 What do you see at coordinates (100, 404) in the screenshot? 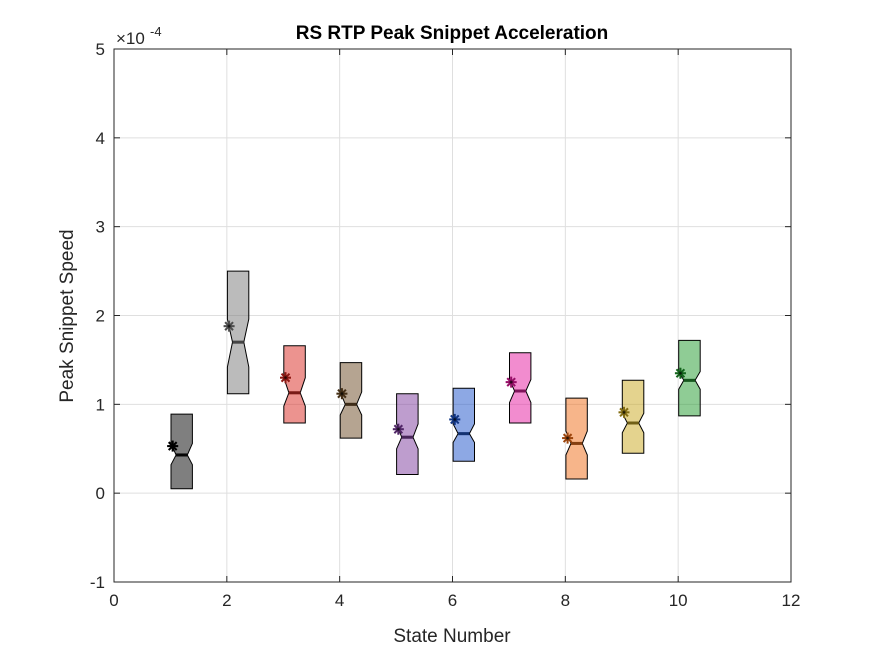
I see `y-tick-label: 1` at bounding box center [100, 404].